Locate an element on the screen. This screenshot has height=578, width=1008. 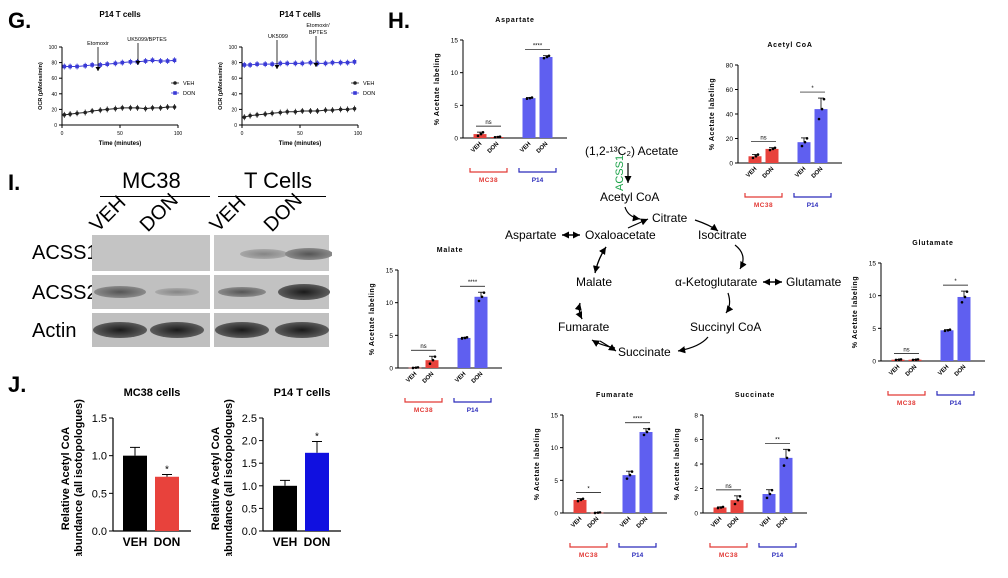
annotation-arrow-head is located at coordinates (277, 67).